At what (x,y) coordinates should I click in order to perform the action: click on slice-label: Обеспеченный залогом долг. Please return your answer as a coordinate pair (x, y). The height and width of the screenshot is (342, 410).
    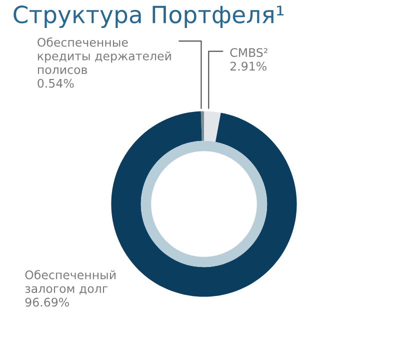
    Looking at the image, I should click on (70, 282).